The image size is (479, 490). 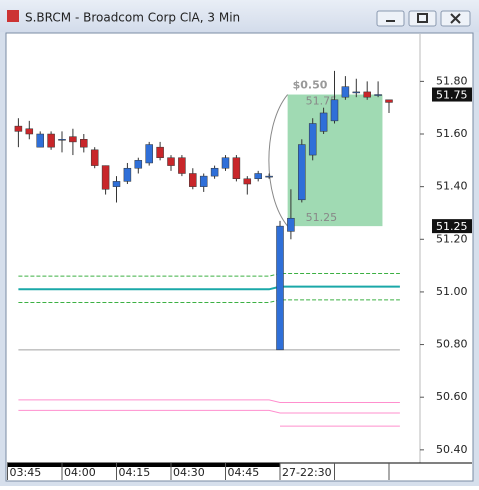 I want to click on y-tick-label: 50.80, so click(x=452, y=344).